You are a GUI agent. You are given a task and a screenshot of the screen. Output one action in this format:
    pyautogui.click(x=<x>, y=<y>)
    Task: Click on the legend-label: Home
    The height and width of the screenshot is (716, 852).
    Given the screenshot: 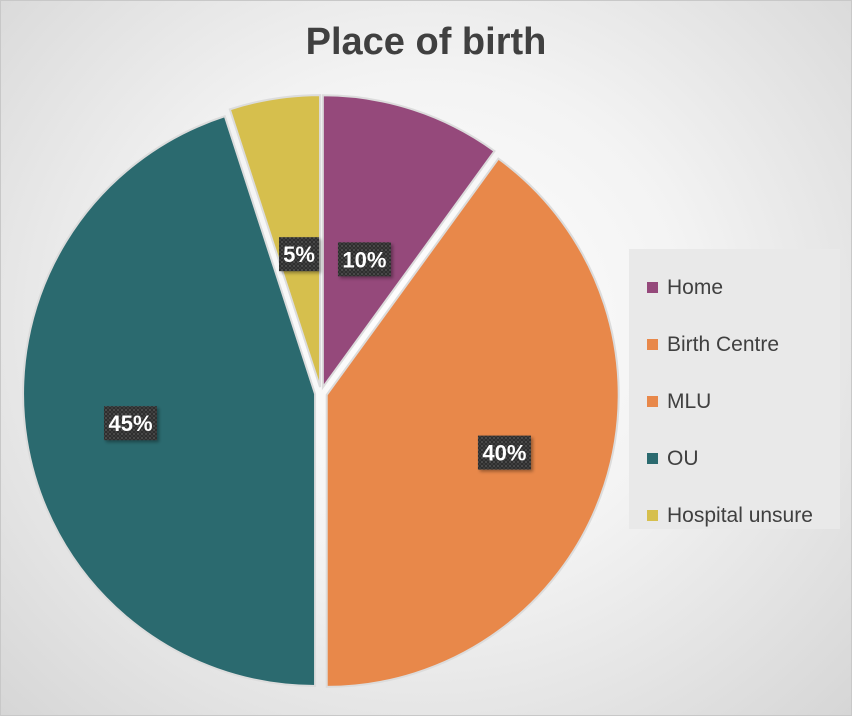 What is the action you would take?
    pyautogui.click(x=695, y=287)
    